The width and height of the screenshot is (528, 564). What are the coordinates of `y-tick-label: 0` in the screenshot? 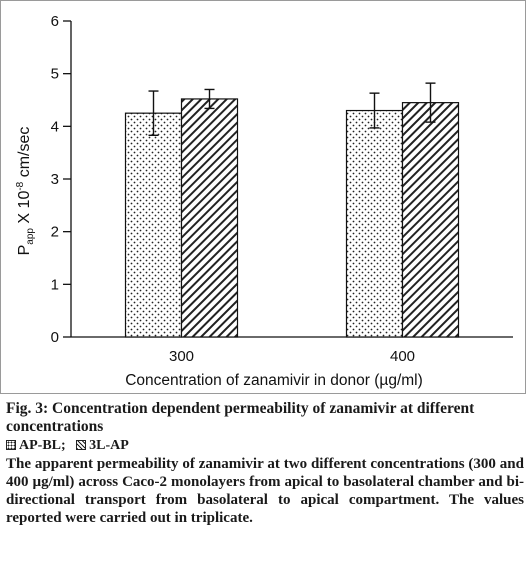 It's located at (55, 337).